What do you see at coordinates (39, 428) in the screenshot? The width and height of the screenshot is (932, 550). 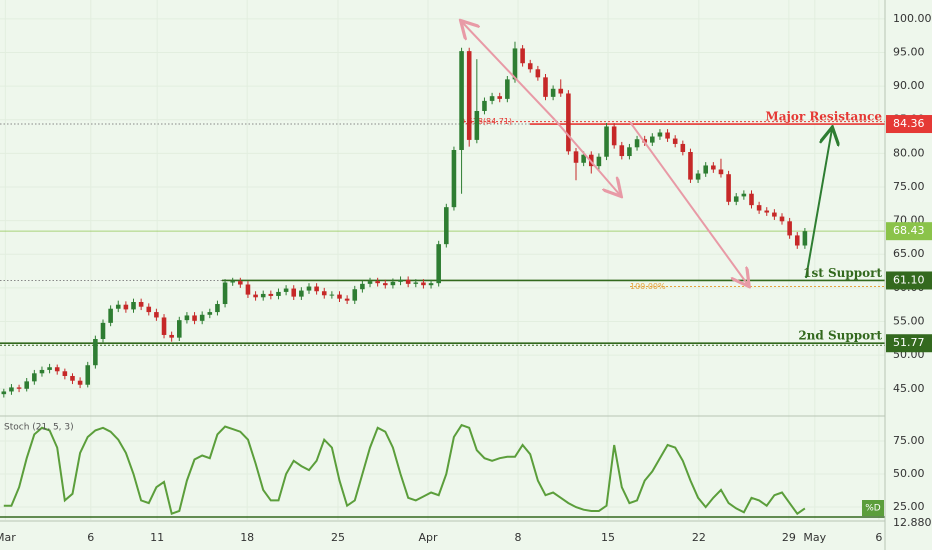 I see `indicator-title: Stoch (21, 5, 3)` at bounding box center [39, 428].